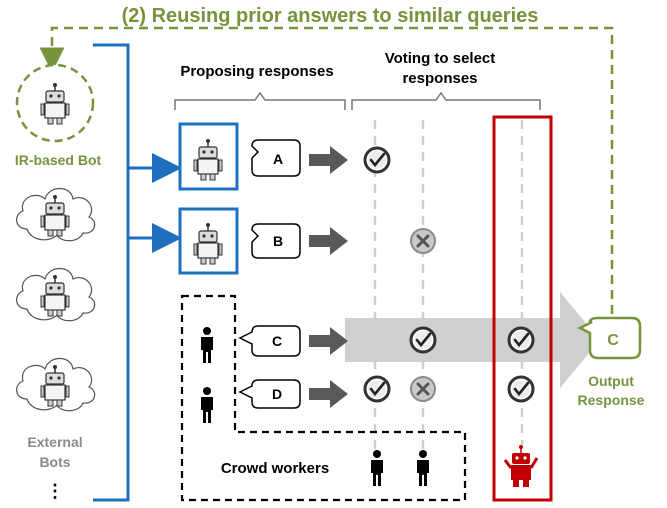  I want to click on response-bubble-a: A, so click(276, 158).